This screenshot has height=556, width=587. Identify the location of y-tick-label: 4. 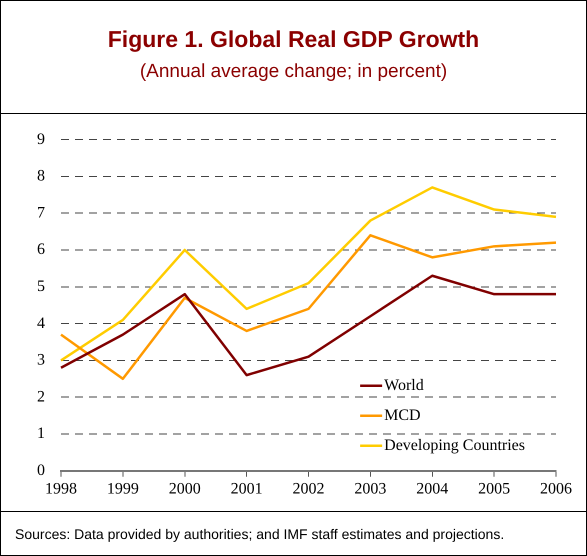
(41, 323).